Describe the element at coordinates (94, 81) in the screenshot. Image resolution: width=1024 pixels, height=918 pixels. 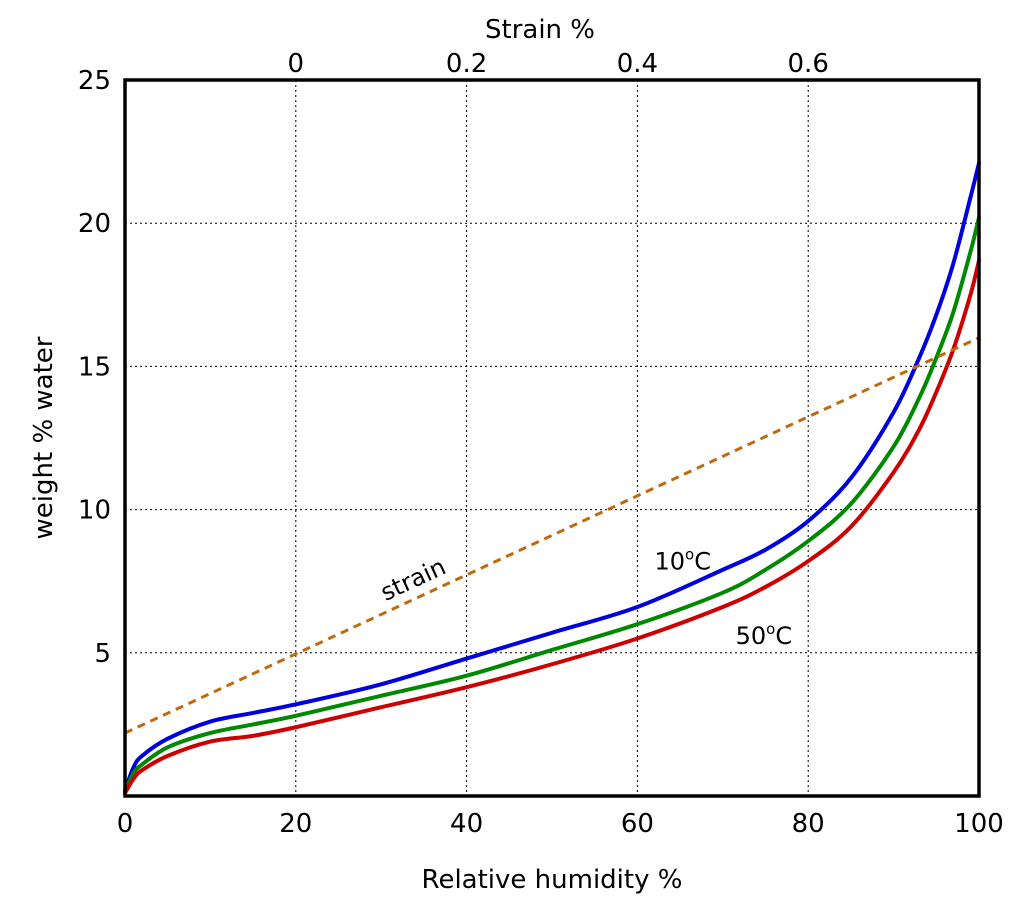
I see `y-tick-label: 25` at that location.